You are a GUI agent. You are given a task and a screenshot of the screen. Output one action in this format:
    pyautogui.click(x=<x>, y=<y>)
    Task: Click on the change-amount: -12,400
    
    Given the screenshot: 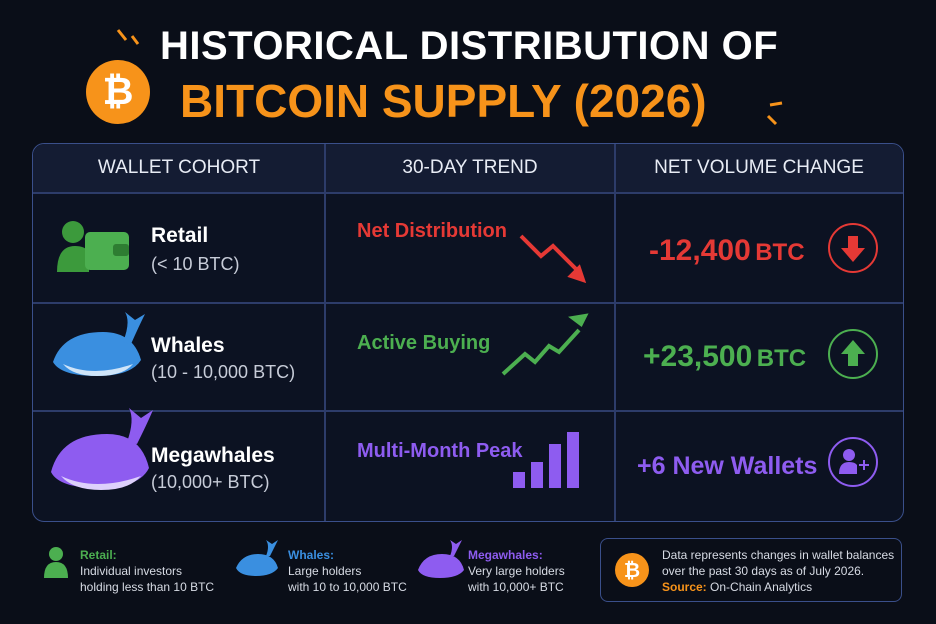 What is the action you would take?
    pyautogui.click(x=700, y=250)
    